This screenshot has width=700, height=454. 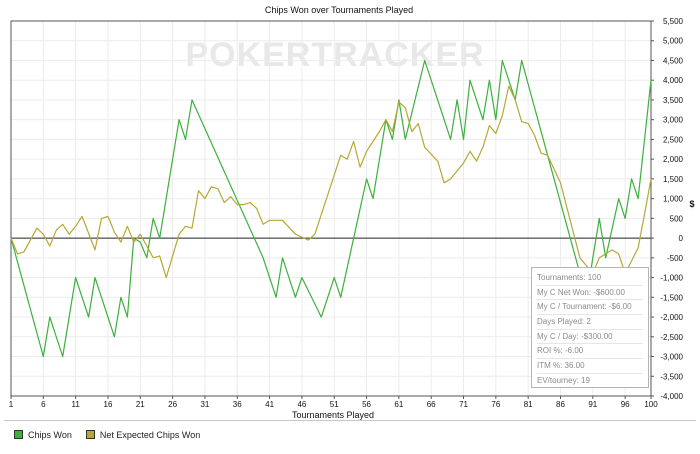 What do you see at coordinates (673, 179) in the screenshot?
I see `y-tick-label: 1,500` at bounding box center [673, 179].